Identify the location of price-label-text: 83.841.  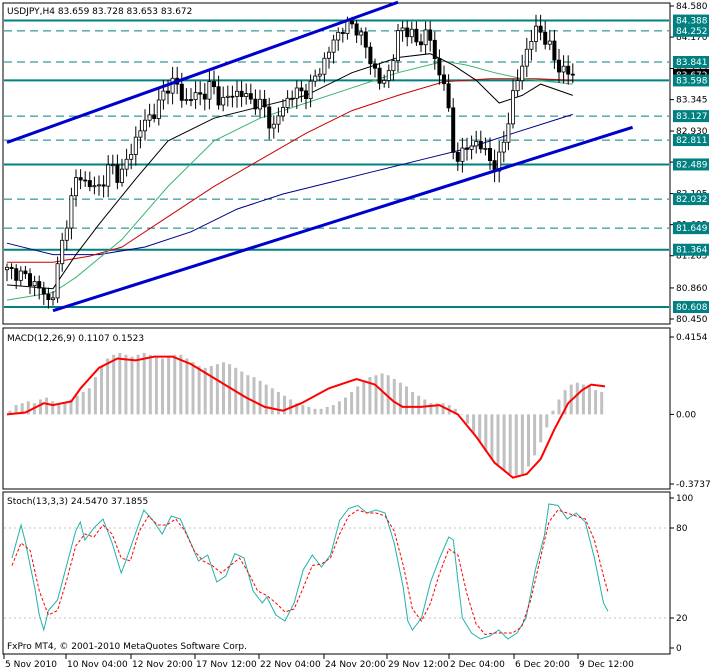
(692, 63).